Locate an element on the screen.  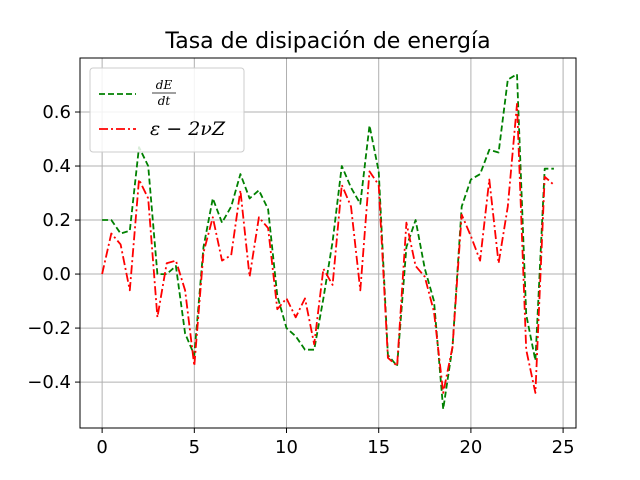
legend-label-epsilon: ε − 2νZ is located at coordinates (188, 129).